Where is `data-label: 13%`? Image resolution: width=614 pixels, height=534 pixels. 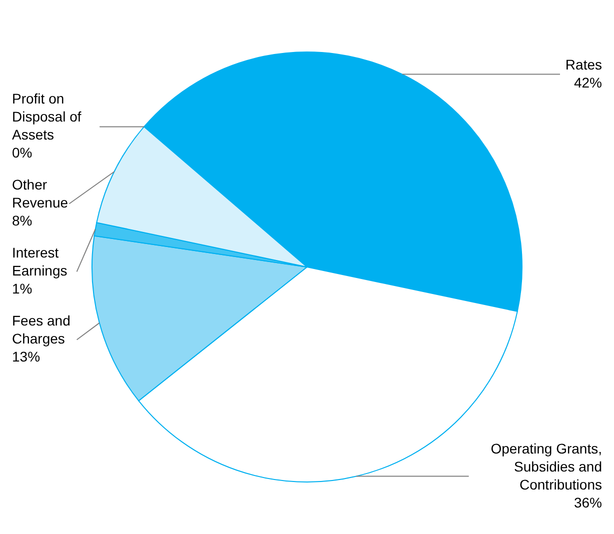 data-label: 13% is located at coordinates (26, 356).